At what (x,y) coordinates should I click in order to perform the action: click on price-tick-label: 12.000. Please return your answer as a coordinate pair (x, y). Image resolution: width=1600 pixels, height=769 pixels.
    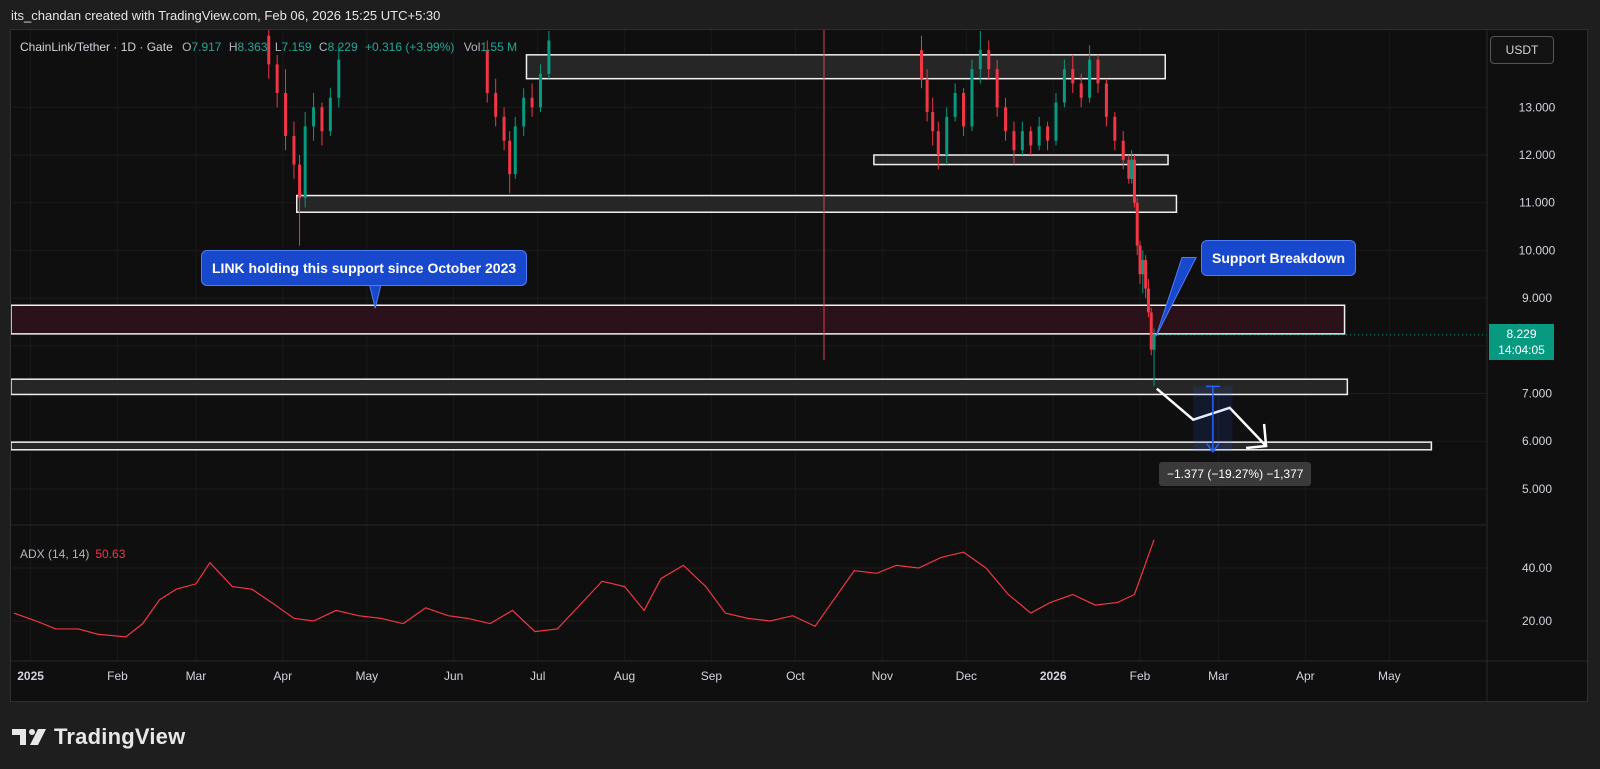
    Looking at the image, I should click on (1537, 155).